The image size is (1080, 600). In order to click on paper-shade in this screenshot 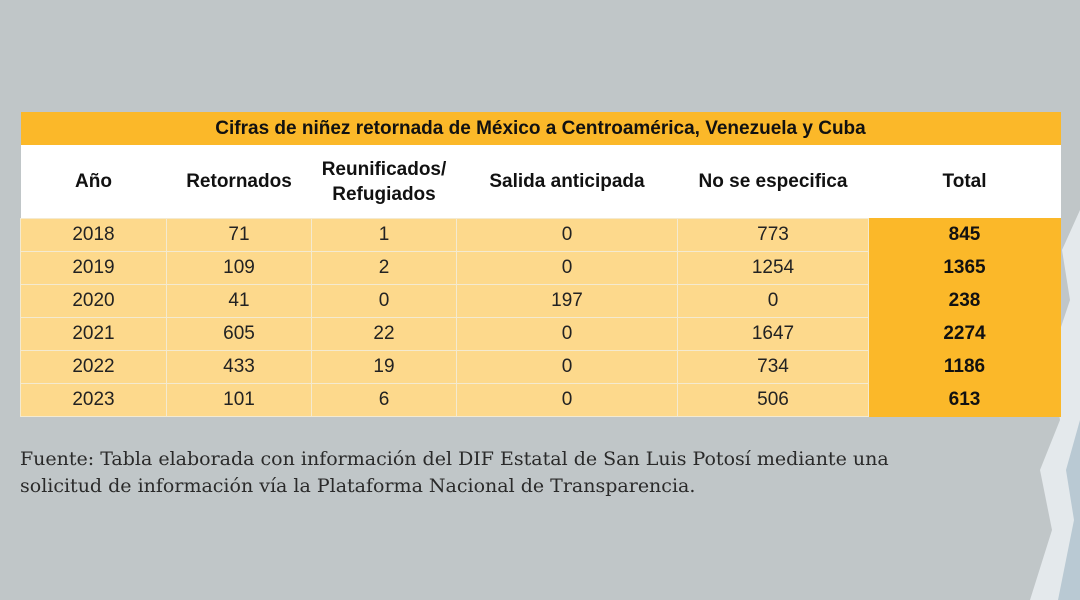, I will do `click(1069, 510)`.